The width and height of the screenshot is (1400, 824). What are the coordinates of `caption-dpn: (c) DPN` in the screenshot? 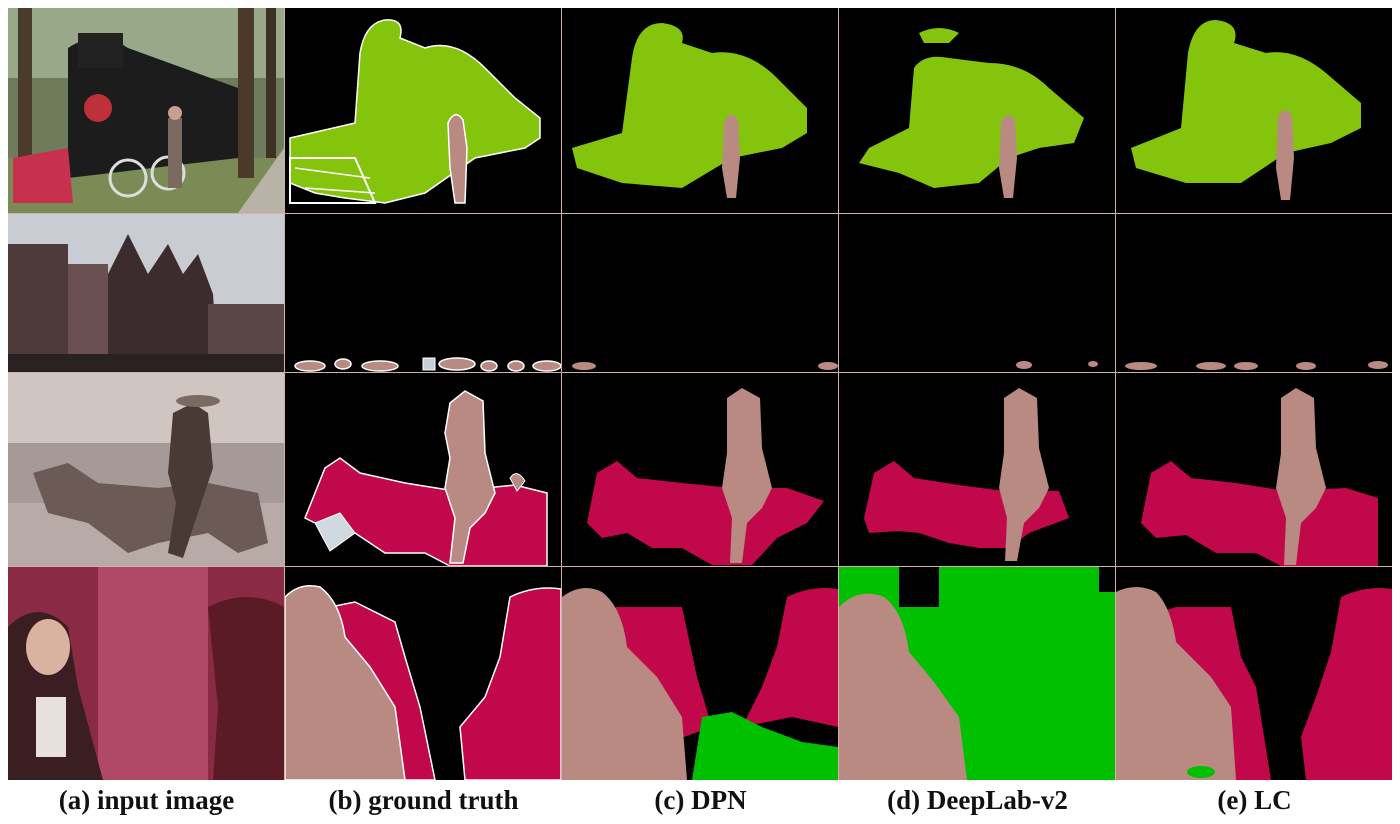 It's located at (700, 800).